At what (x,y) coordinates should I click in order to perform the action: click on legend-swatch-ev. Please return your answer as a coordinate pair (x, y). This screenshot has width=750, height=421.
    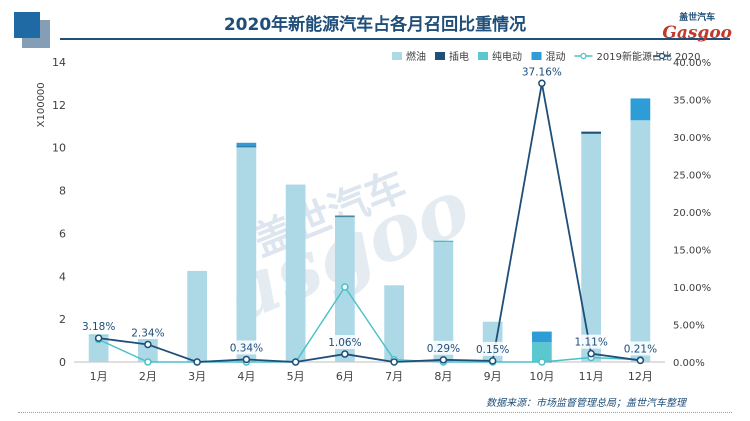
    Looking at the image, I should click on (483, 56).